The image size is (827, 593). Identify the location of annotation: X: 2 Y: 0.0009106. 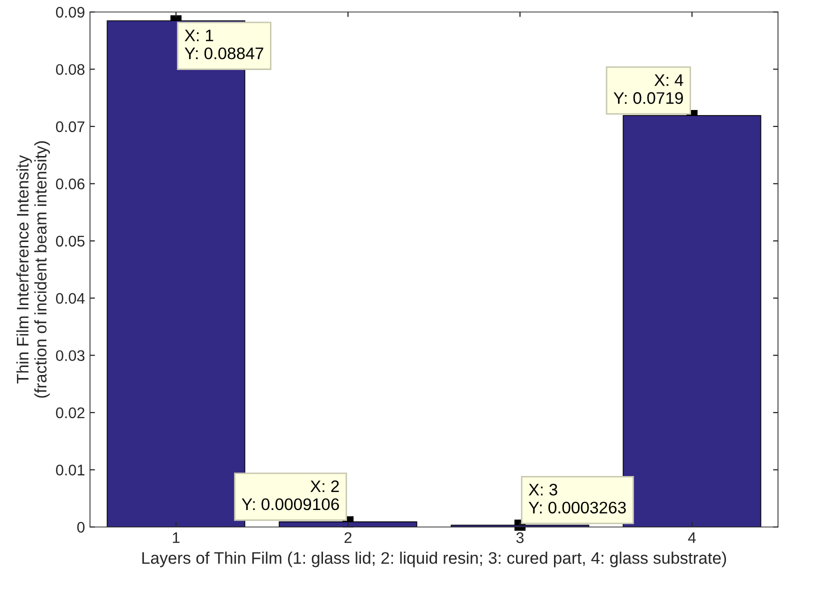
(290, 495).